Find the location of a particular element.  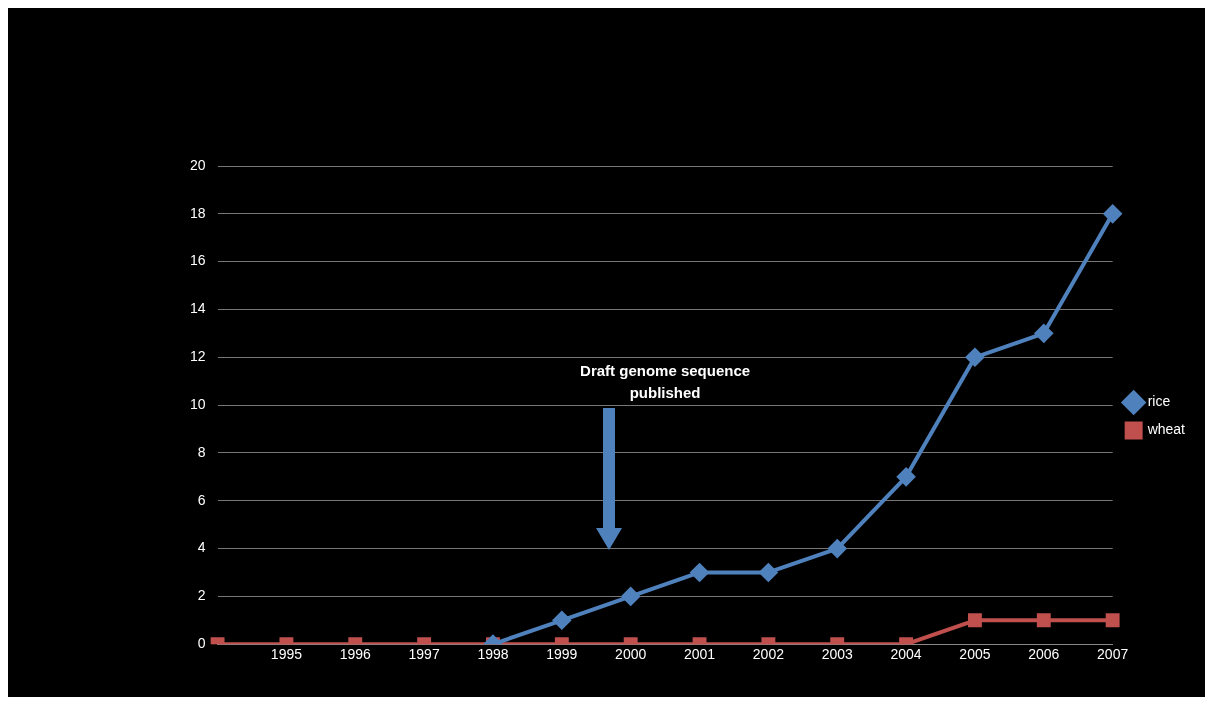

x-tick-label: 1995 is located at coordinates (286, 654).